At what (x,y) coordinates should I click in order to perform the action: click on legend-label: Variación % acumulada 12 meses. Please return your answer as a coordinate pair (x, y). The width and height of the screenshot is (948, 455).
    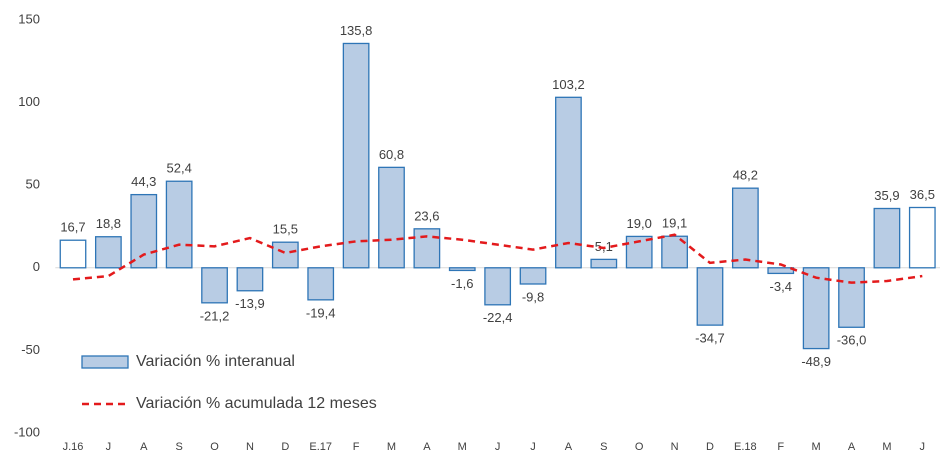
    Looking at the image, I should click on (256, 403).